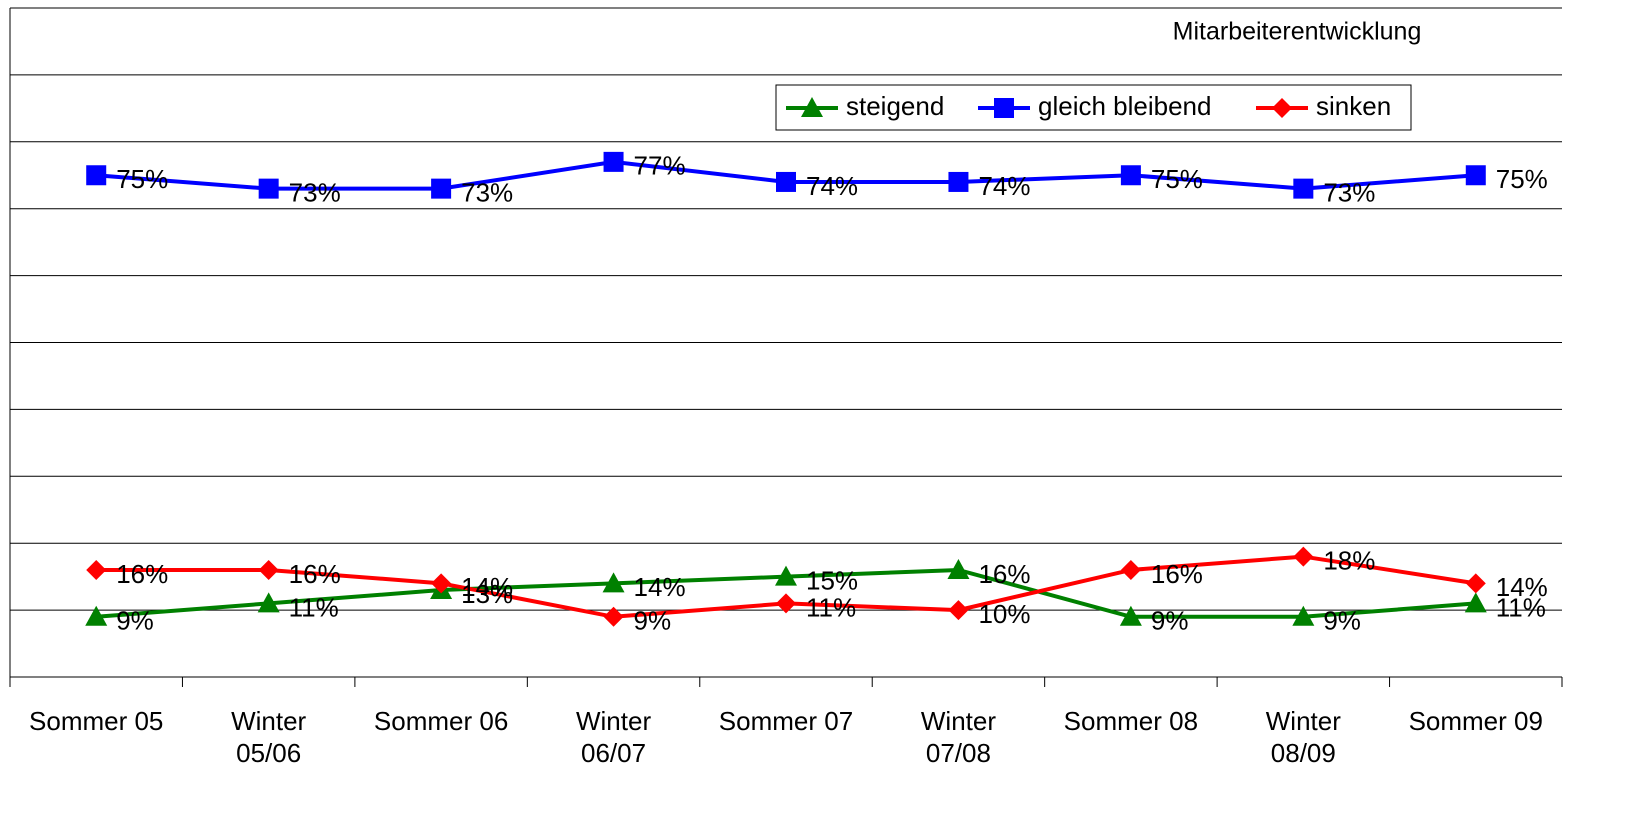 This screenshot has width=1636, height=814. Describe the element at coordinates (1349, 560) in the screenshot. I see `data-label: 18%` at that location.